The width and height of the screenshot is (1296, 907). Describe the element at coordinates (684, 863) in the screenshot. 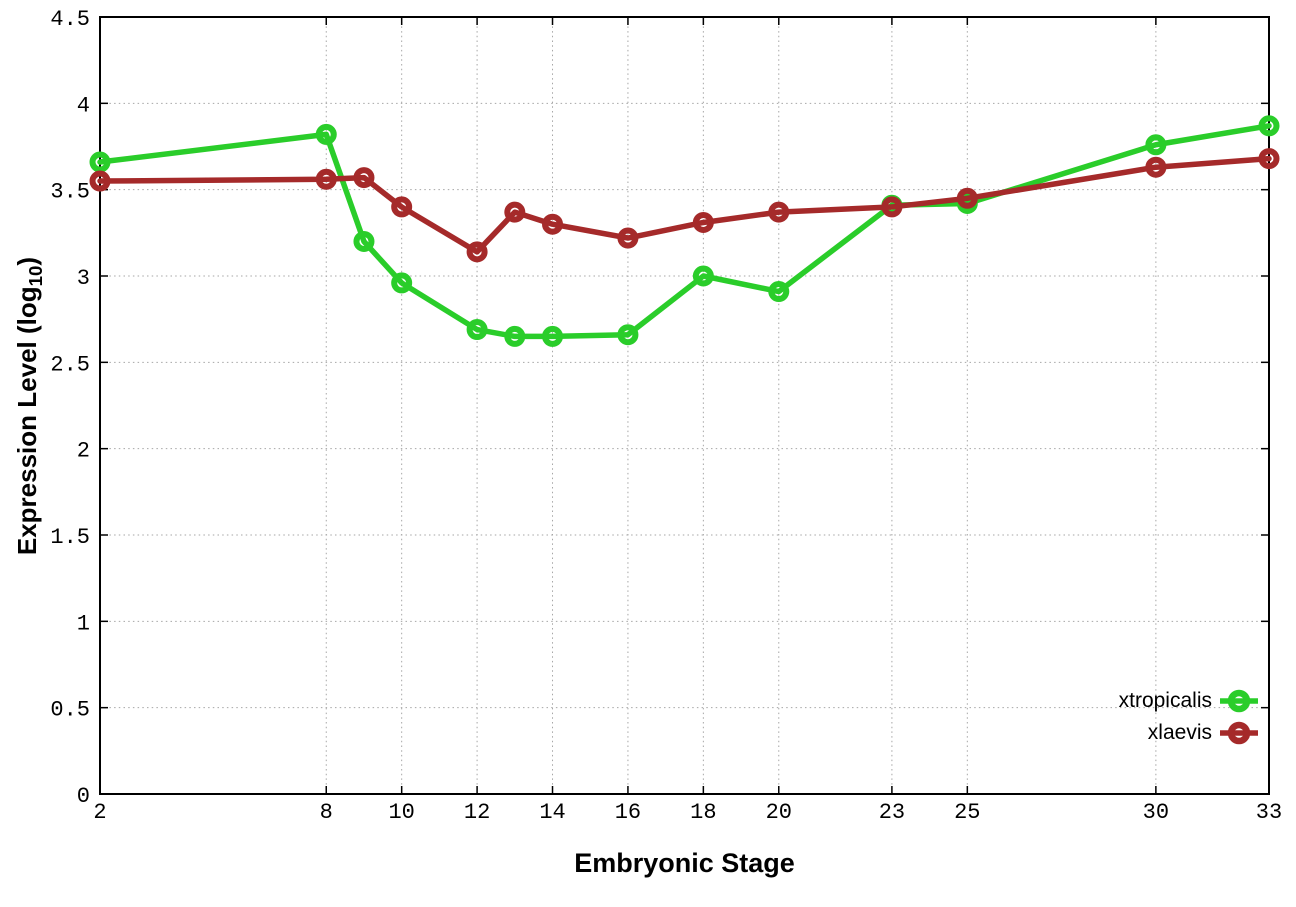

I see `x-axis-title: Embryonic Stage` at that location.